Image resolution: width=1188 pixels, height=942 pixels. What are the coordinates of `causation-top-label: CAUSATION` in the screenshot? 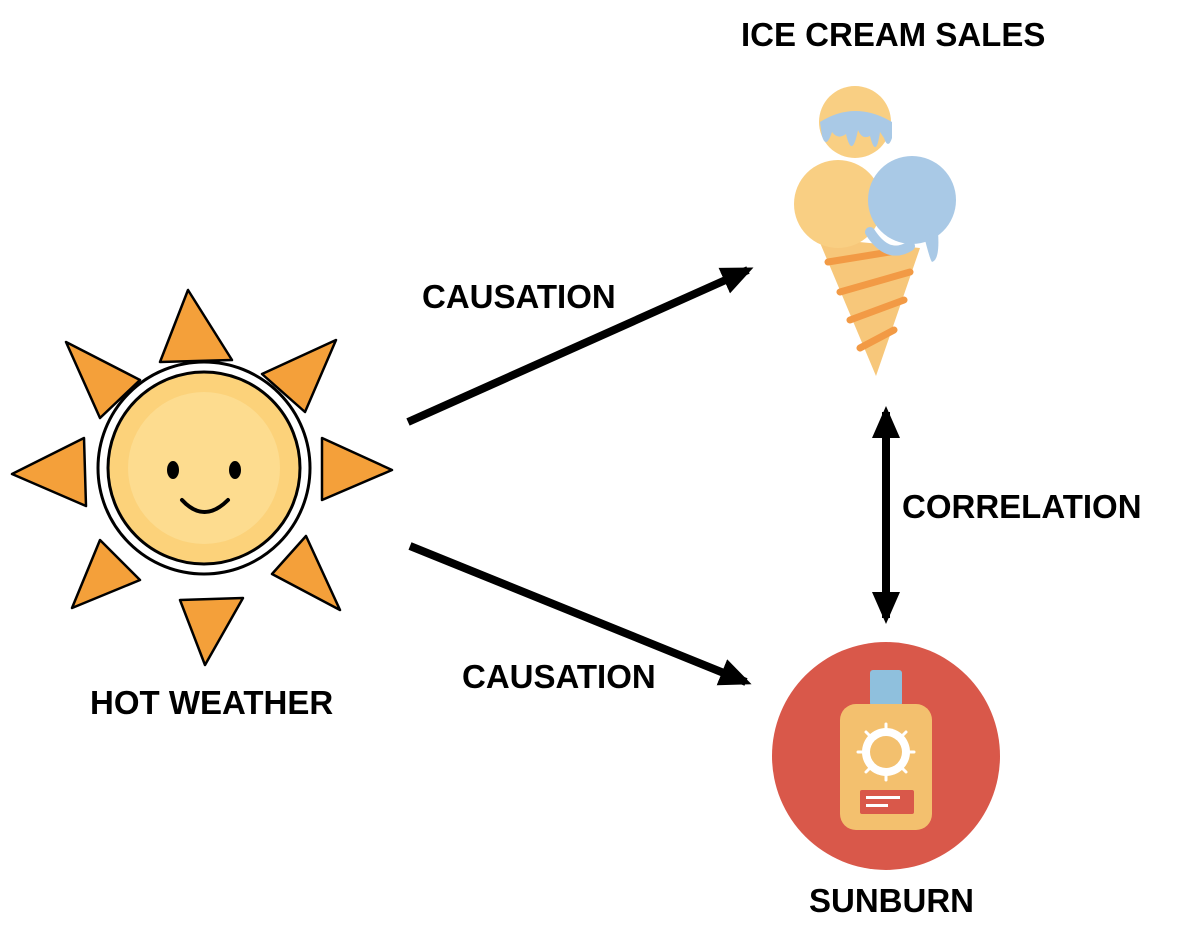 It's located at (519, 296).